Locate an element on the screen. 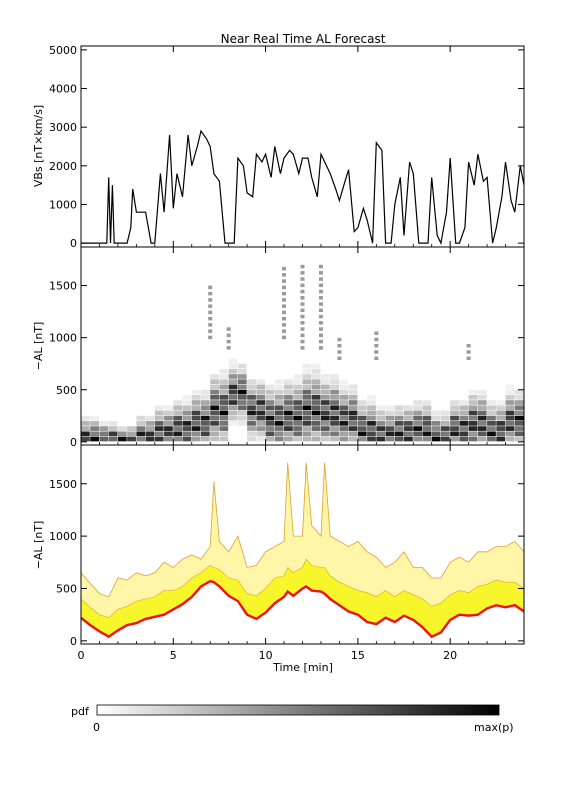  top-ytick-label: 1000 is located at coordinates (63, 204).